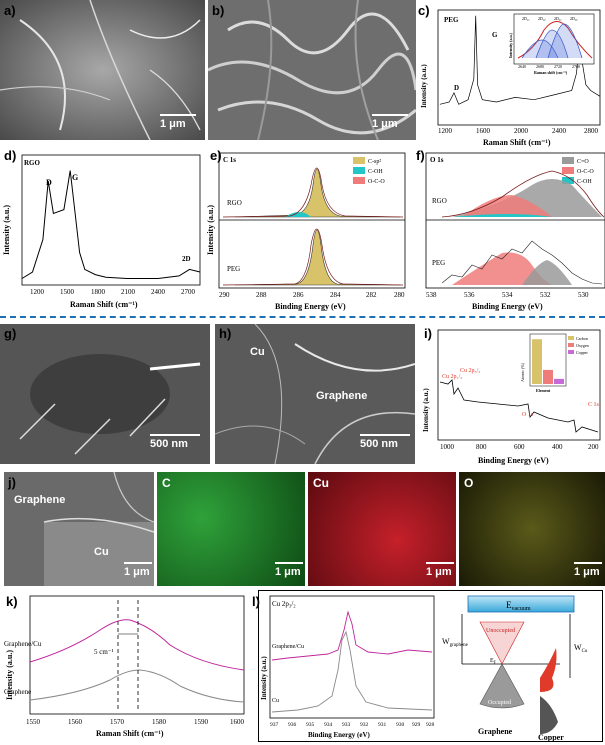 Image resolution: width=605 pixels, height=745 pixels. Describe the element at coordinates (234, 203) in the screenshot. I see `chart-e-label-rgo: RGO` at that location.